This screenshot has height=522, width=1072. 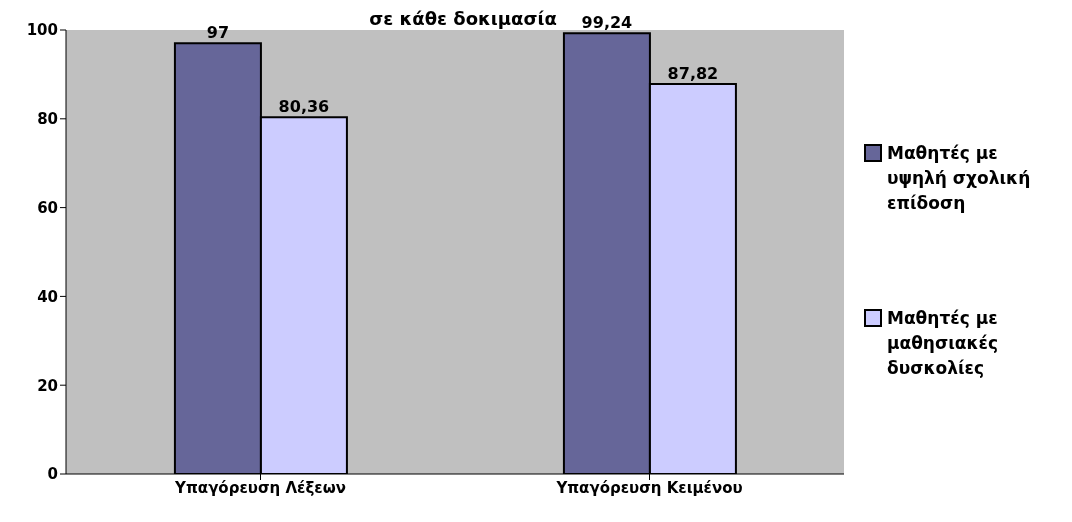 What do you see at coordinates (649, 487) in the screenshot?
I see `x-tick-label: Υπαγόρευση Κειμένου` at bounding box center [649, 487].